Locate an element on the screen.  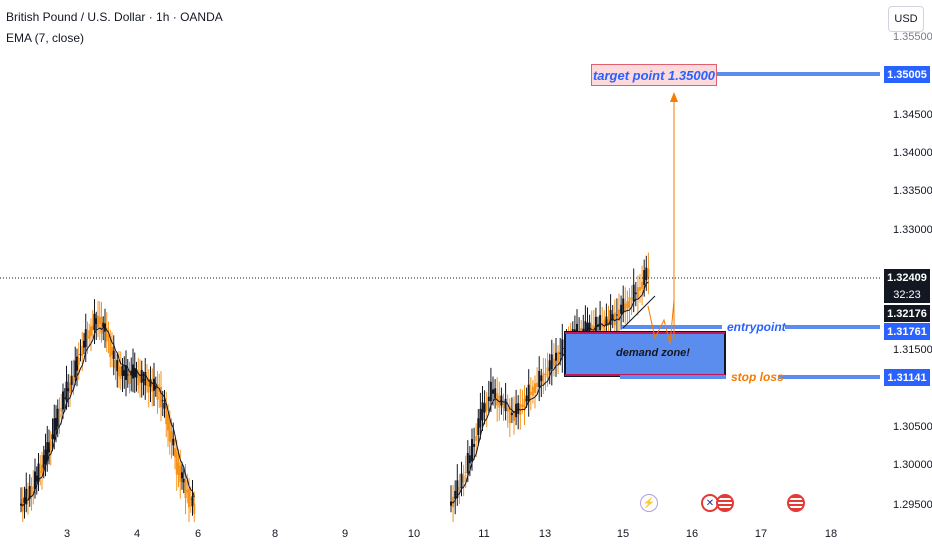
time-label: 6 is located at coordinates (198, 534).